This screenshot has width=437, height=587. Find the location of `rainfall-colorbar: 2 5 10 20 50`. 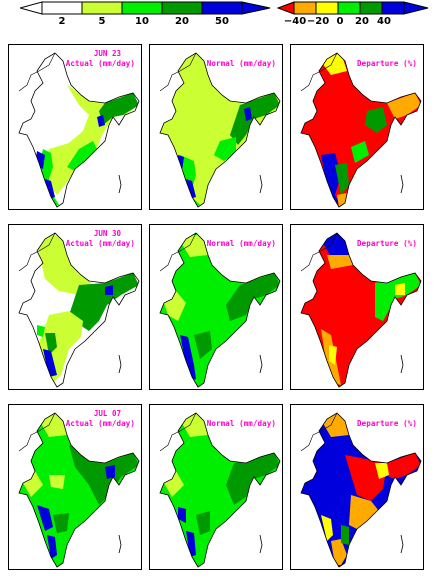

rainfall-colorbar: 2 5 10 20 50 is located at coordinates (146, 15).